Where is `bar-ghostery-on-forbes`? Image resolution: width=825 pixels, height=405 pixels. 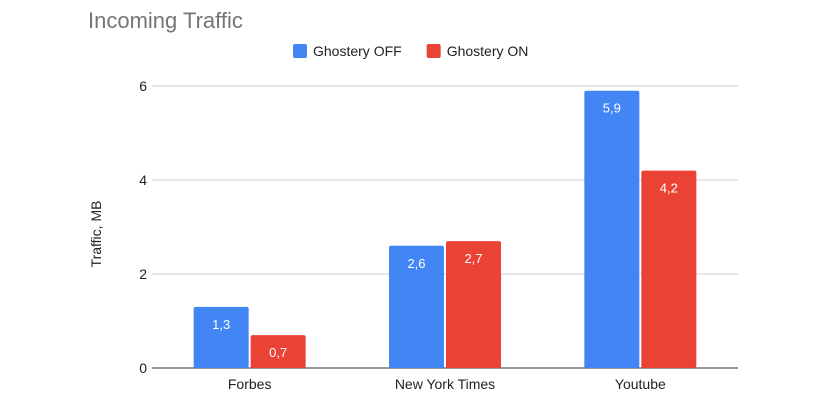
bar-ghostery-on-forbes is located at coordinates (278, 351).